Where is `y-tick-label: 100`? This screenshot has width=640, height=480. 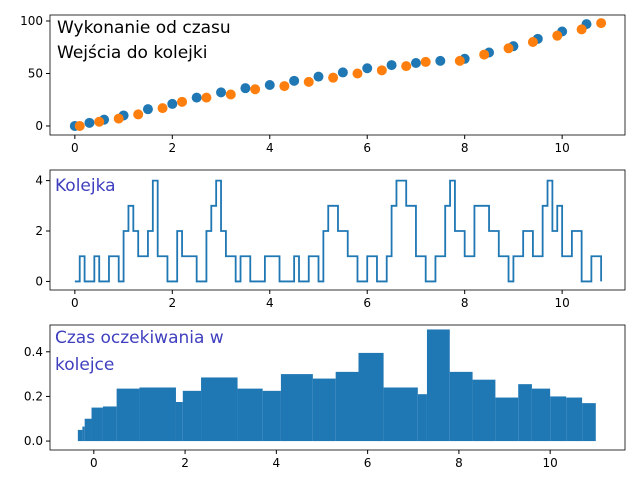
y-tick-label: 100 is located at coordinates (31, 21).